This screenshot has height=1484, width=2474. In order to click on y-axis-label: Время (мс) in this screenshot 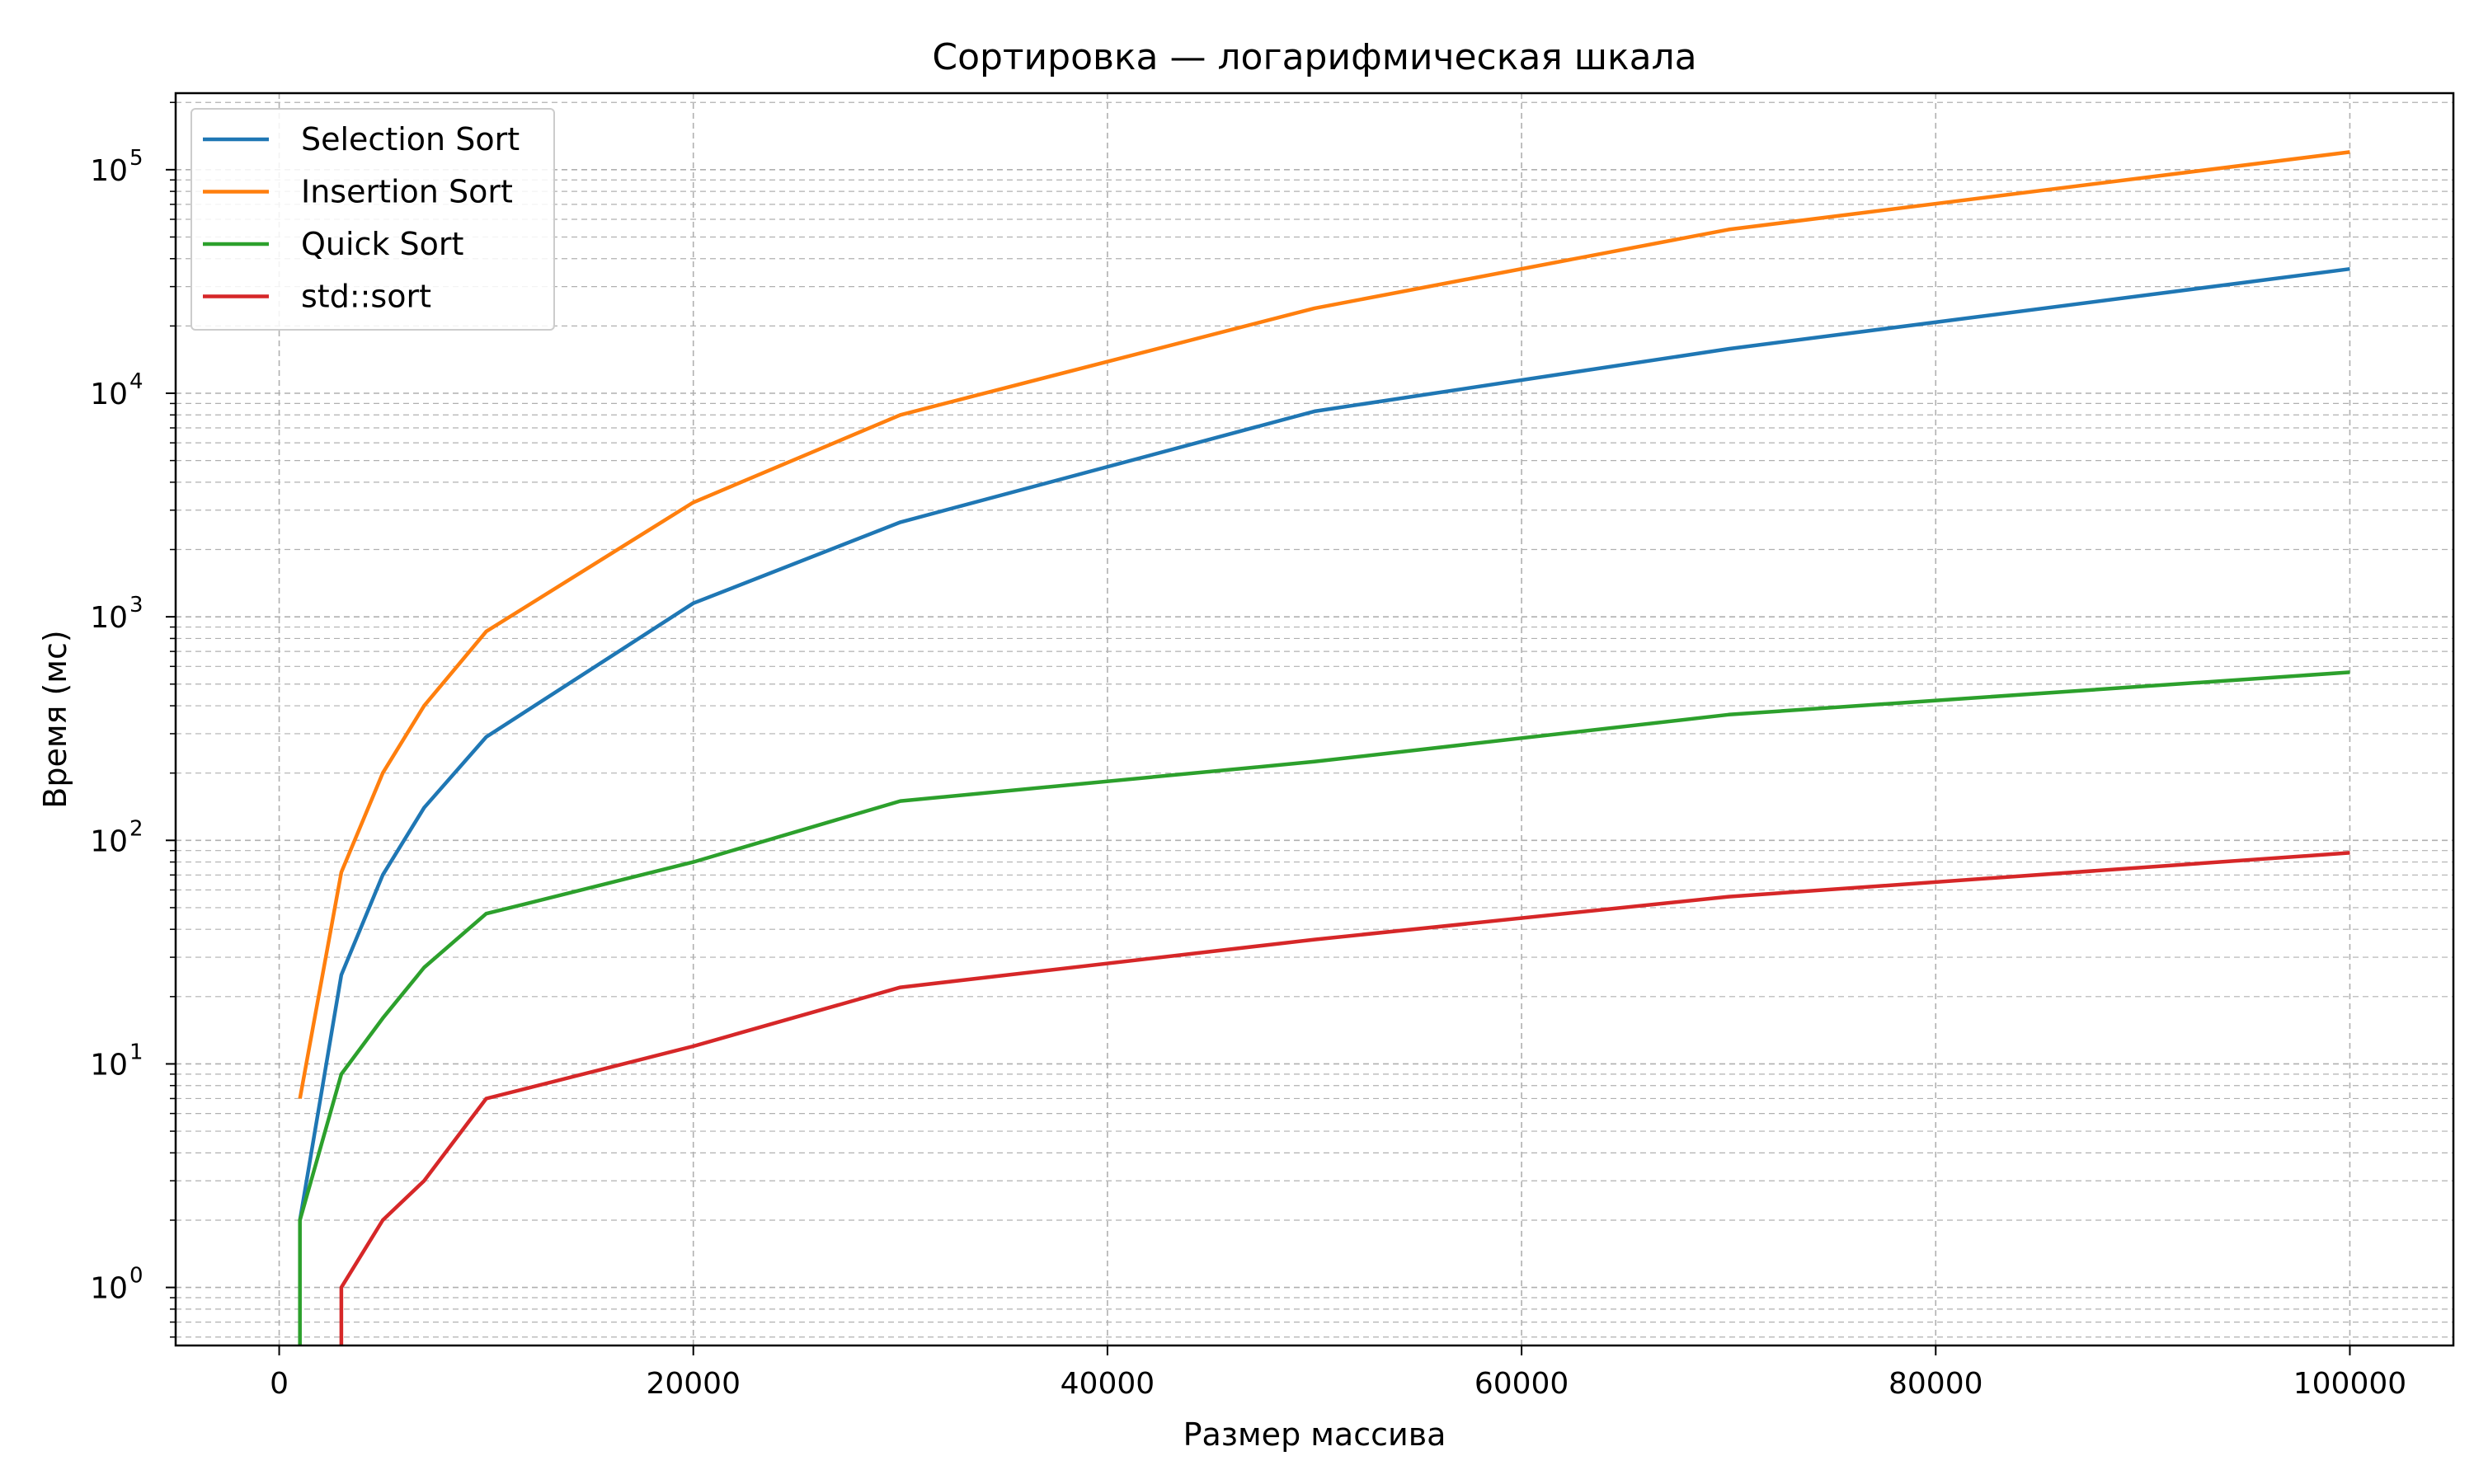, I will do `click(55, 719)`.